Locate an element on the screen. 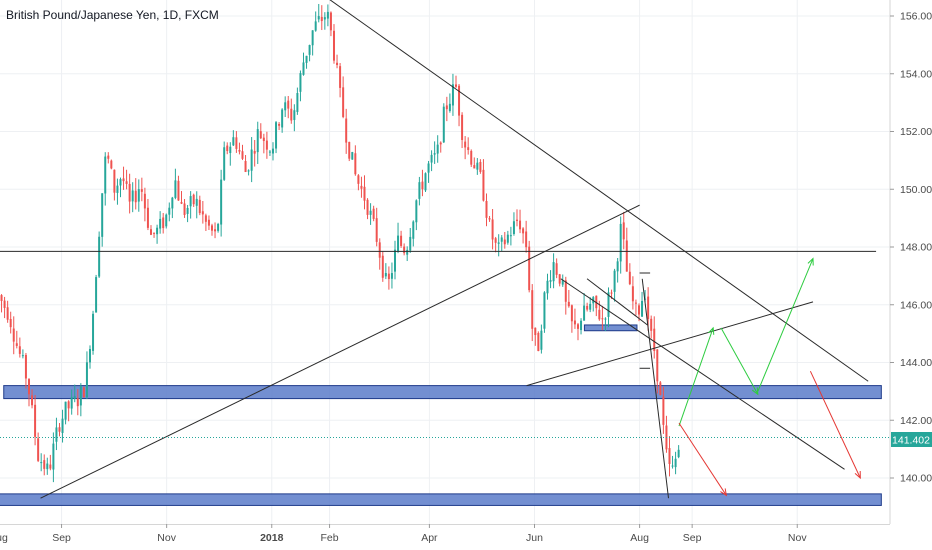  time-axis: Aug Sep Nov 2018 Feb Apr Jun Aug Sep Nov is located at coordinates (403, 534).